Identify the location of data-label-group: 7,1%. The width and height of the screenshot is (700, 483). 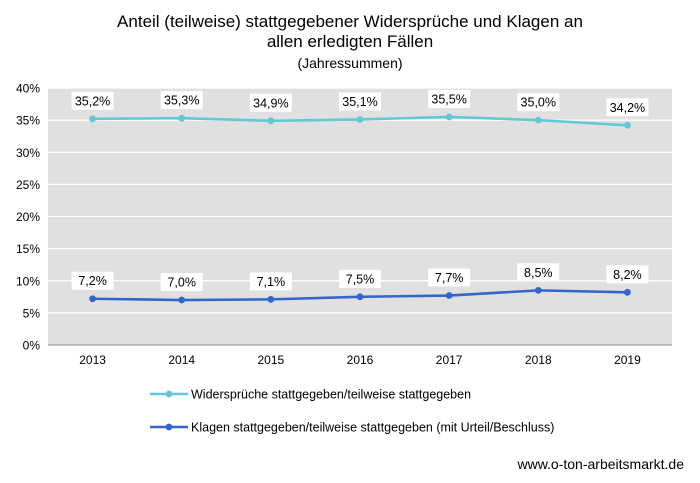
(270, 281).